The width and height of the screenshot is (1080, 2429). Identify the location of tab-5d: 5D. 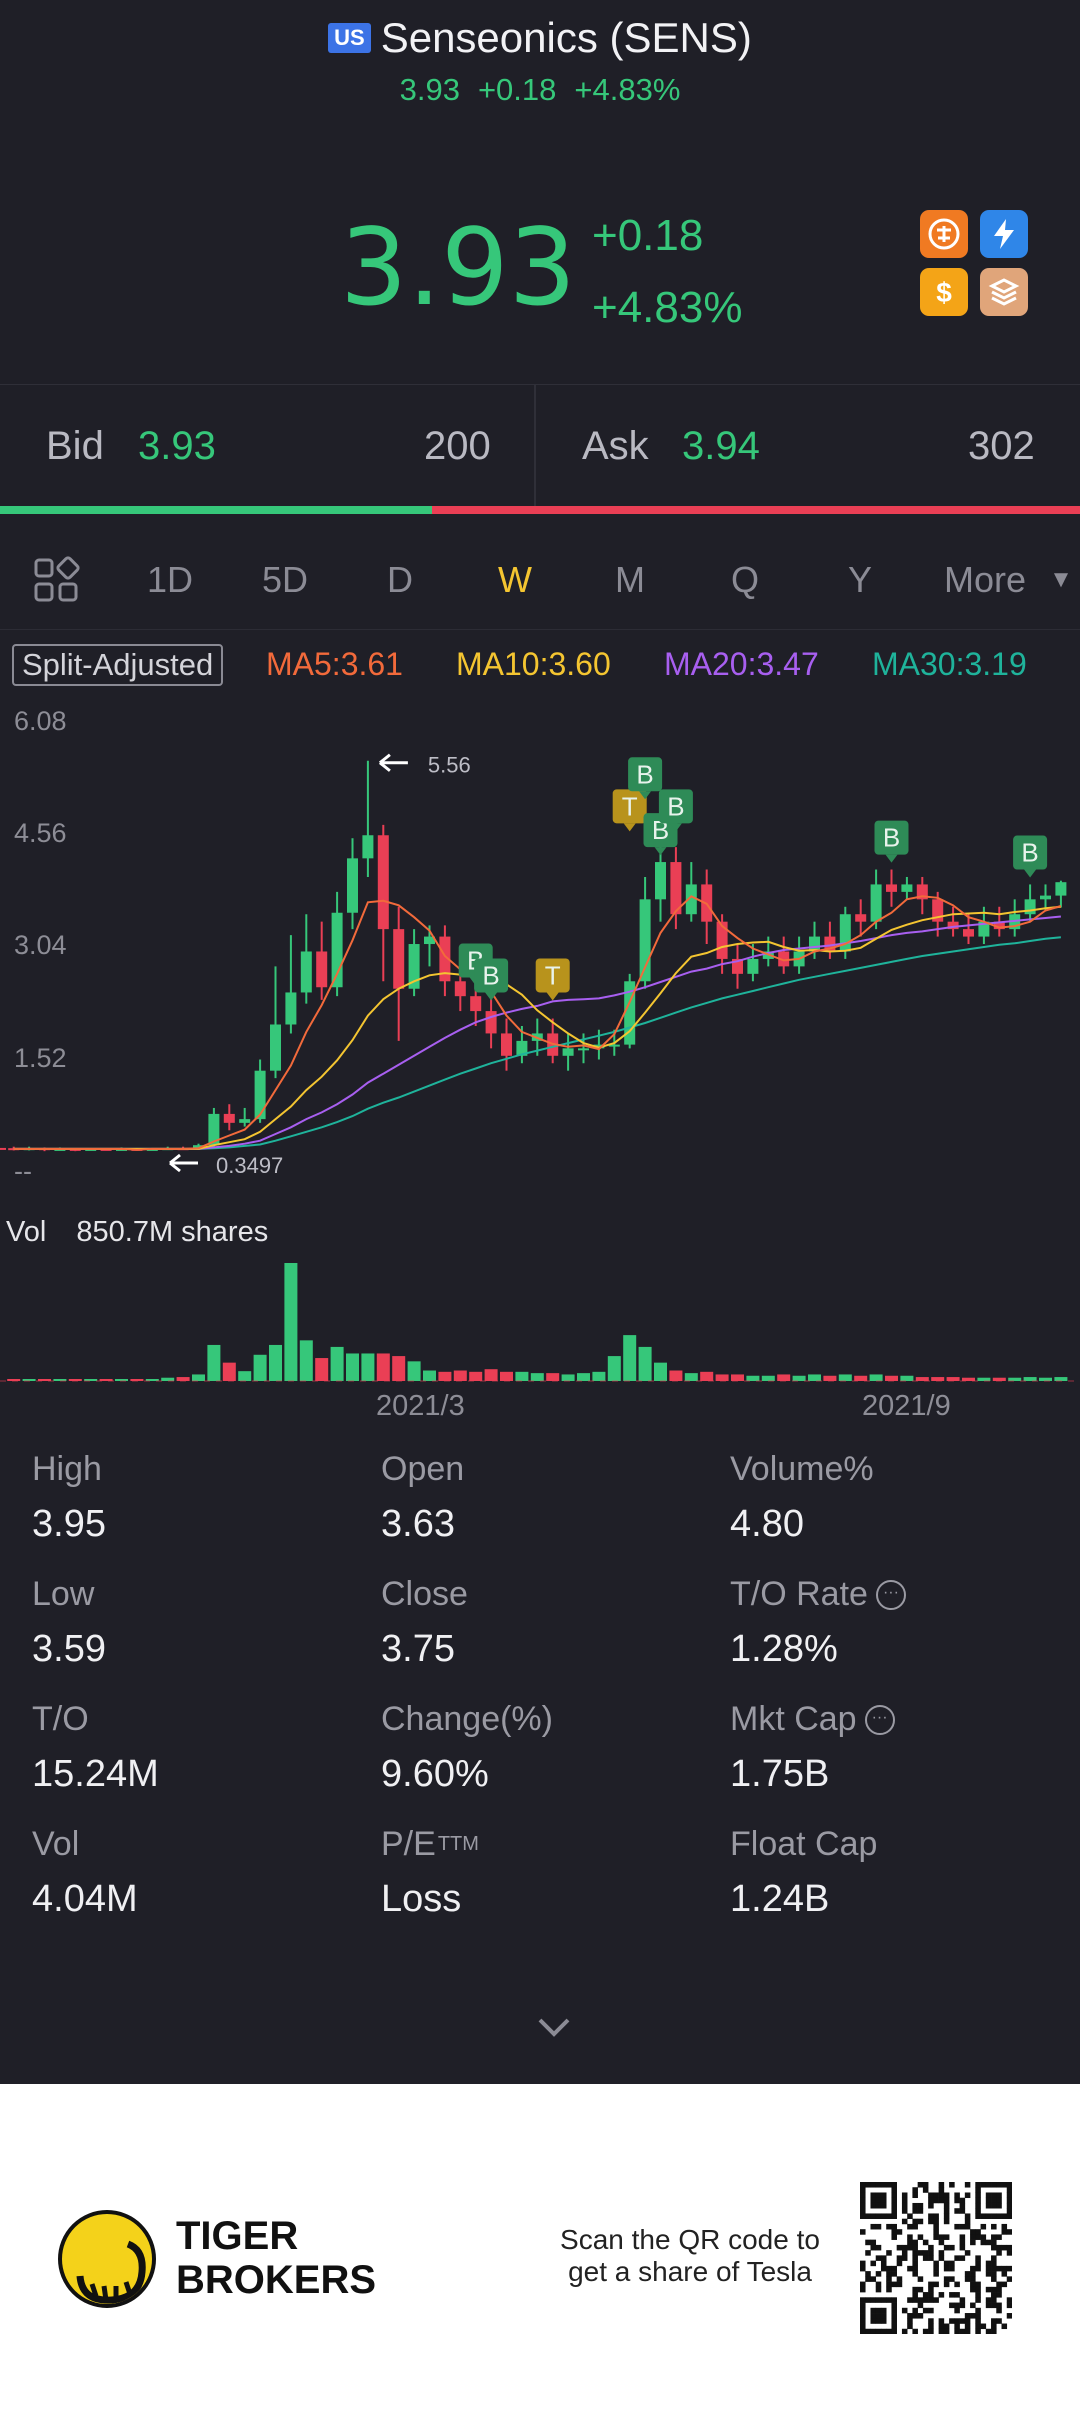
(285, 579).